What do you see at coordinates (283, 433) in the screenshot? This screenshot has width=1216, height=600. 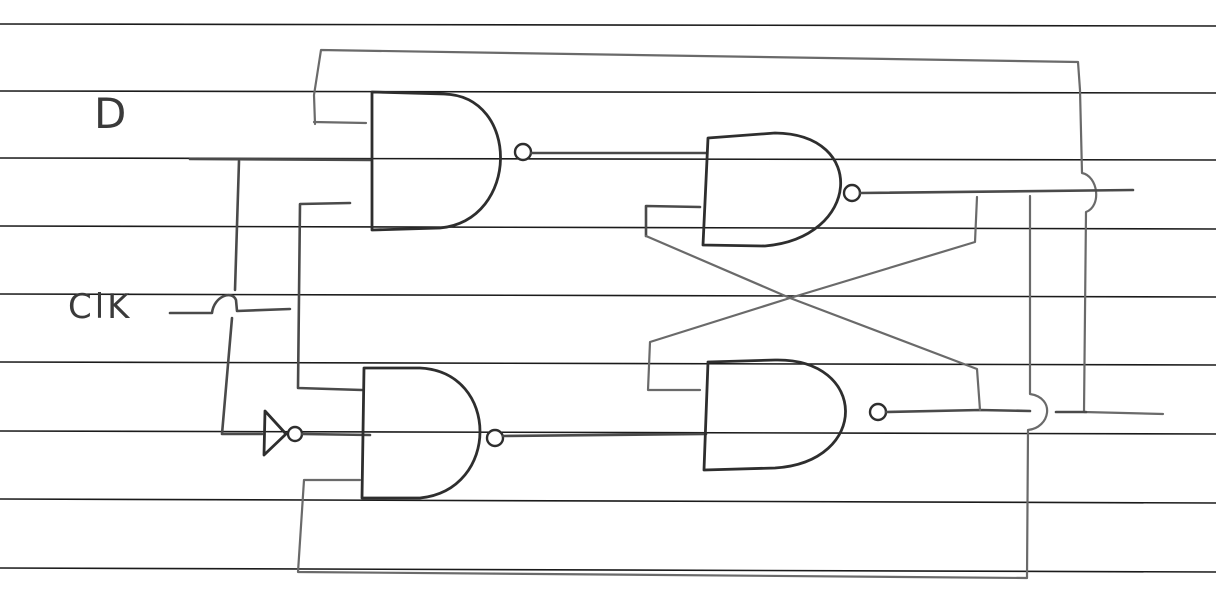 I see `clock-inverter-not-gate` at bounding box center [283, 433].